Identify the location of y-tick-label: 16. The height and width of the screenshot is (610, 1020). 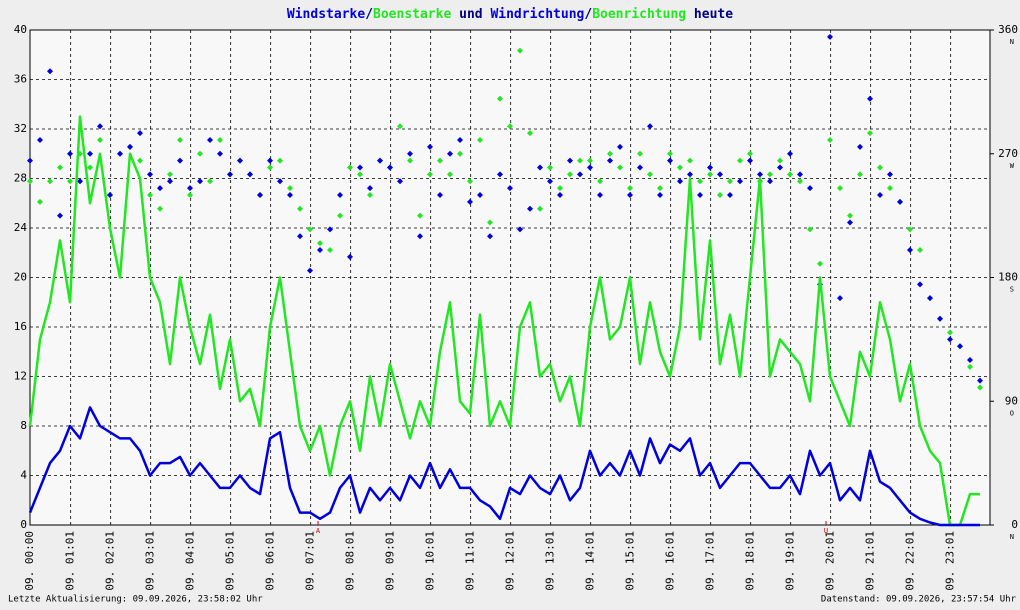
(20, 326).